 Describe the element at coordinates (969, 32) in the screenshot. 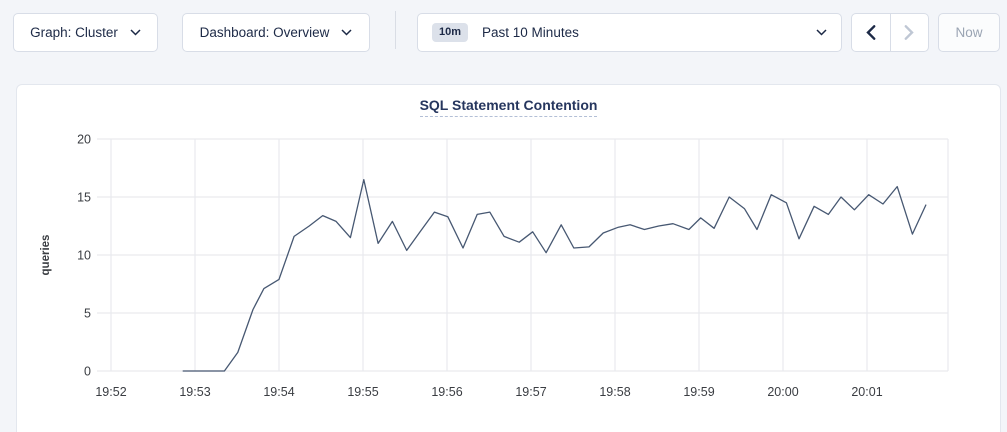

I see `now-button: Now` at that location.